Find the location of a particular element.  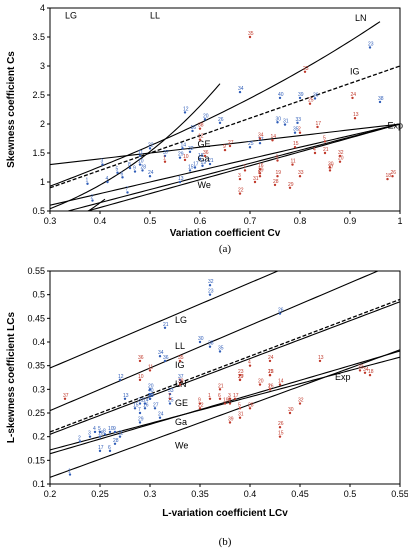

x-tick-label: 0.7 is located at coordinates (250, 221).